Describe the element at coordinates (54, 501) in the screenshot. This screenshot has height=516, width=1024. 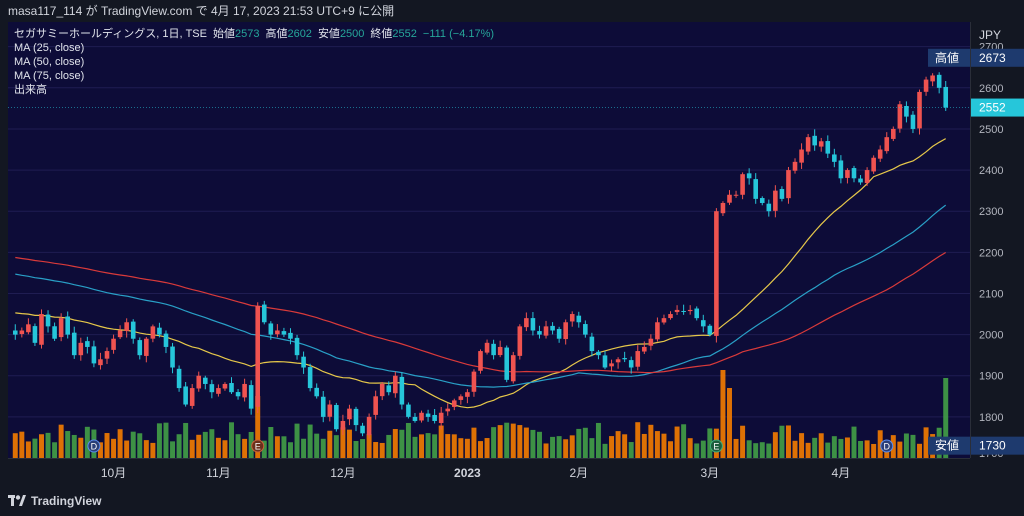
I see `tradingview-brand: TradingView` at that location.